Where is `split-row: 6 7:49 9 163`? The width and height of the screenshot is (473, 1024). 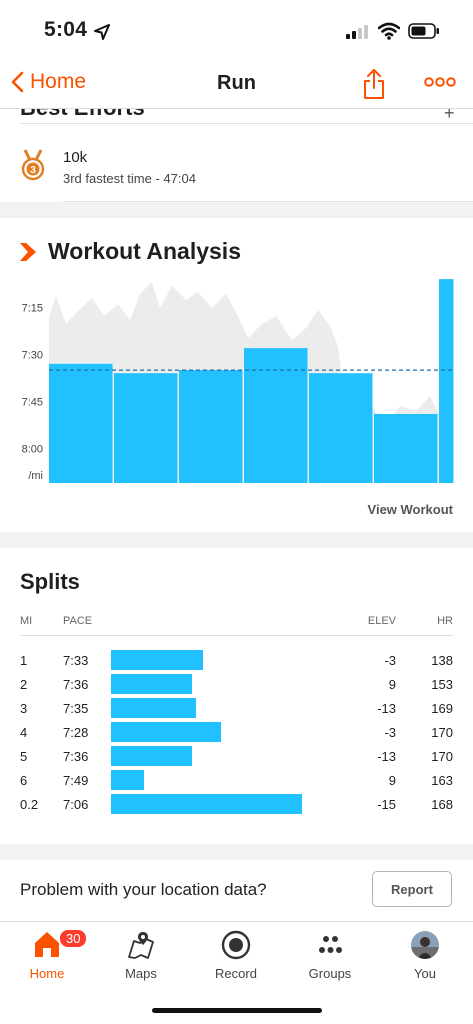 split-row: 6 7:49 9 163 is located at coordinates (236, 780).